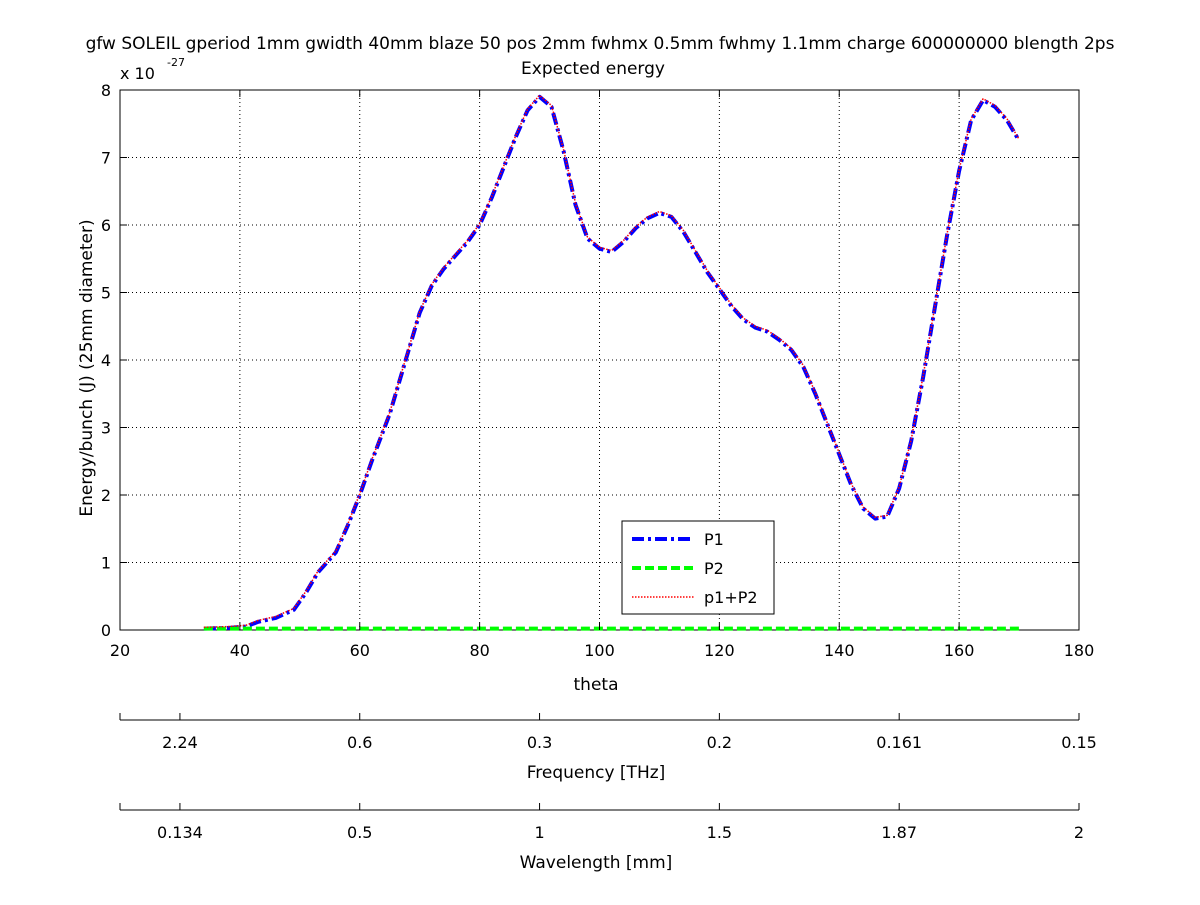  What do you see at coordinates (539, 742) in the screenshot?
I see `secondary-axis-tick-label: 0.3` at bounding box center [539, 742].